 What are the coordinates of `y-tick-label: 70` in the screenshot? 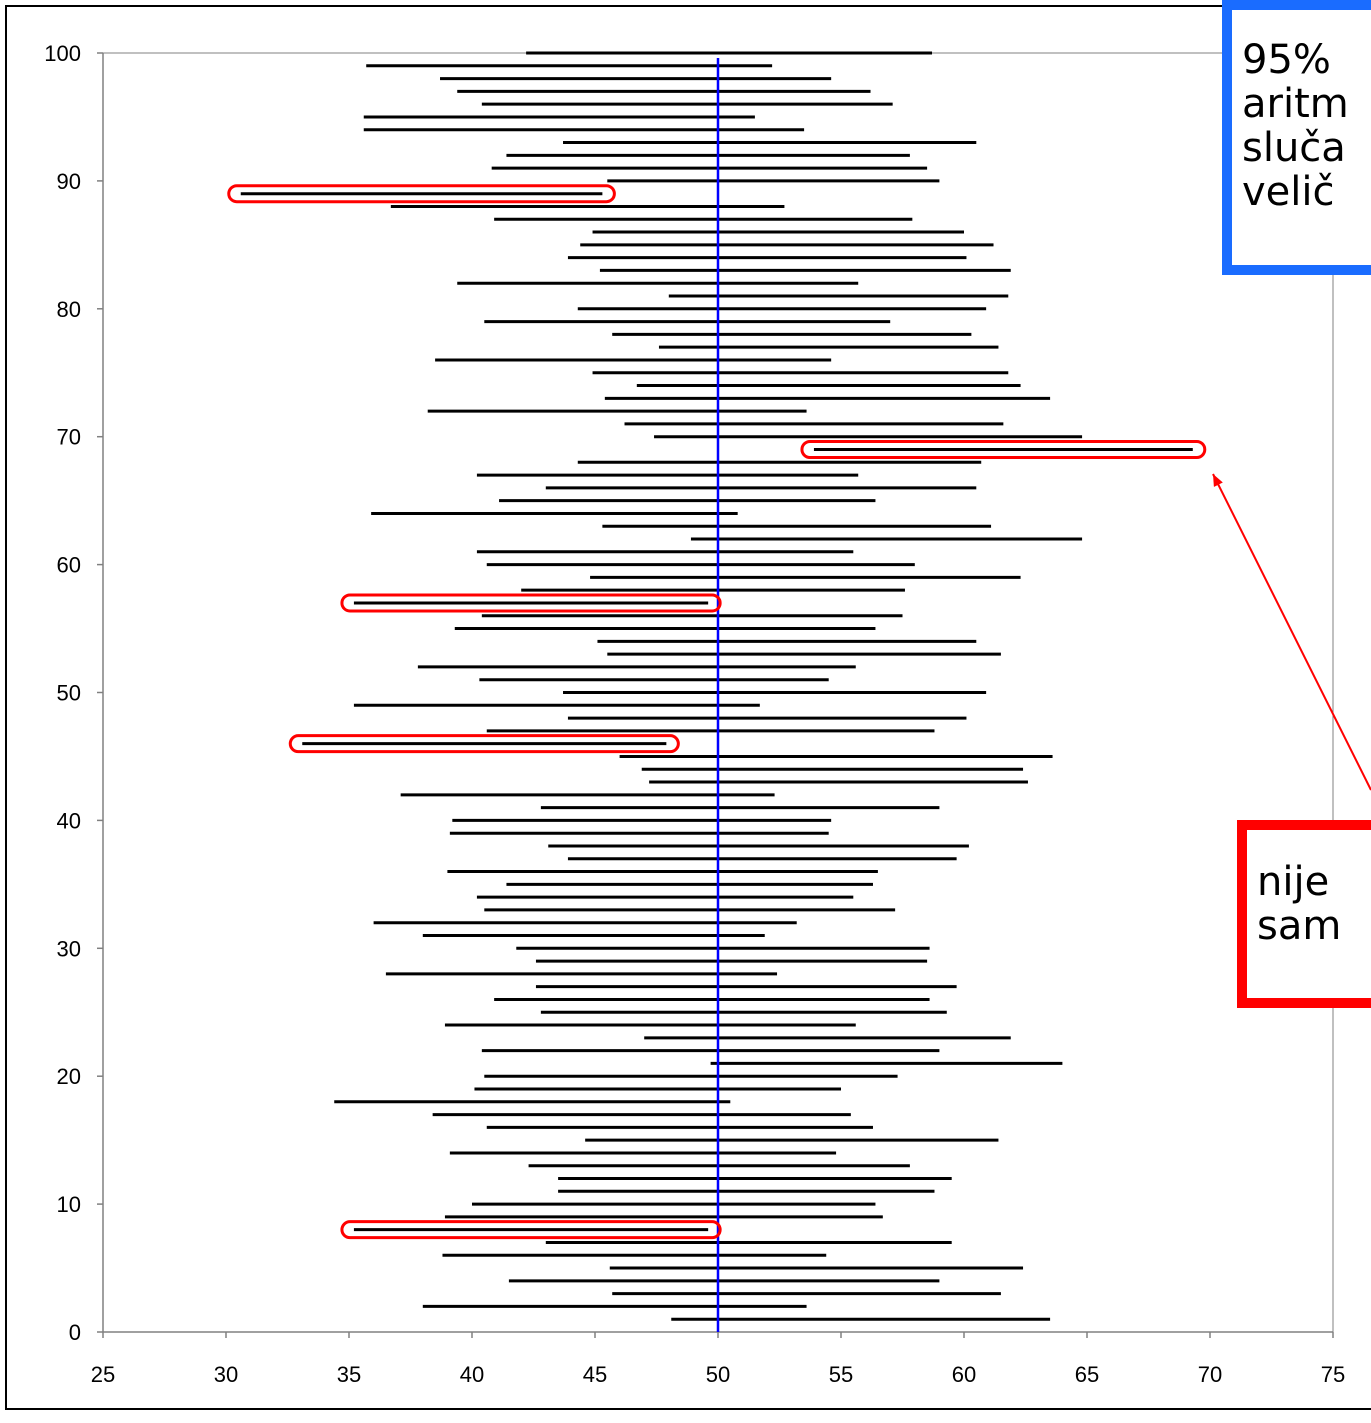 It's located at (69, 437).